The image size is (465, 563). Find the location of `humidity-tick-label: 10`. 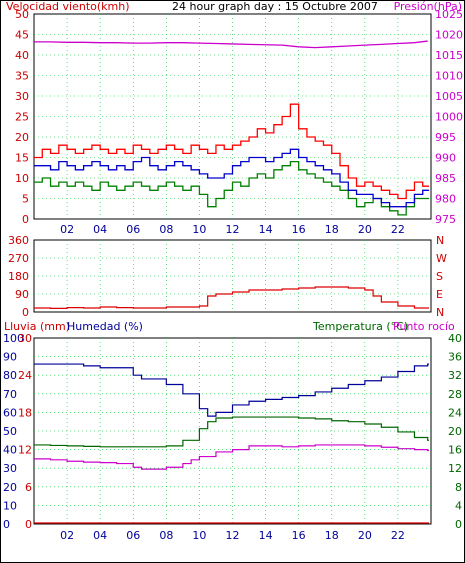

humidity-tick-label: 10 is located at coordinates (10, 505).